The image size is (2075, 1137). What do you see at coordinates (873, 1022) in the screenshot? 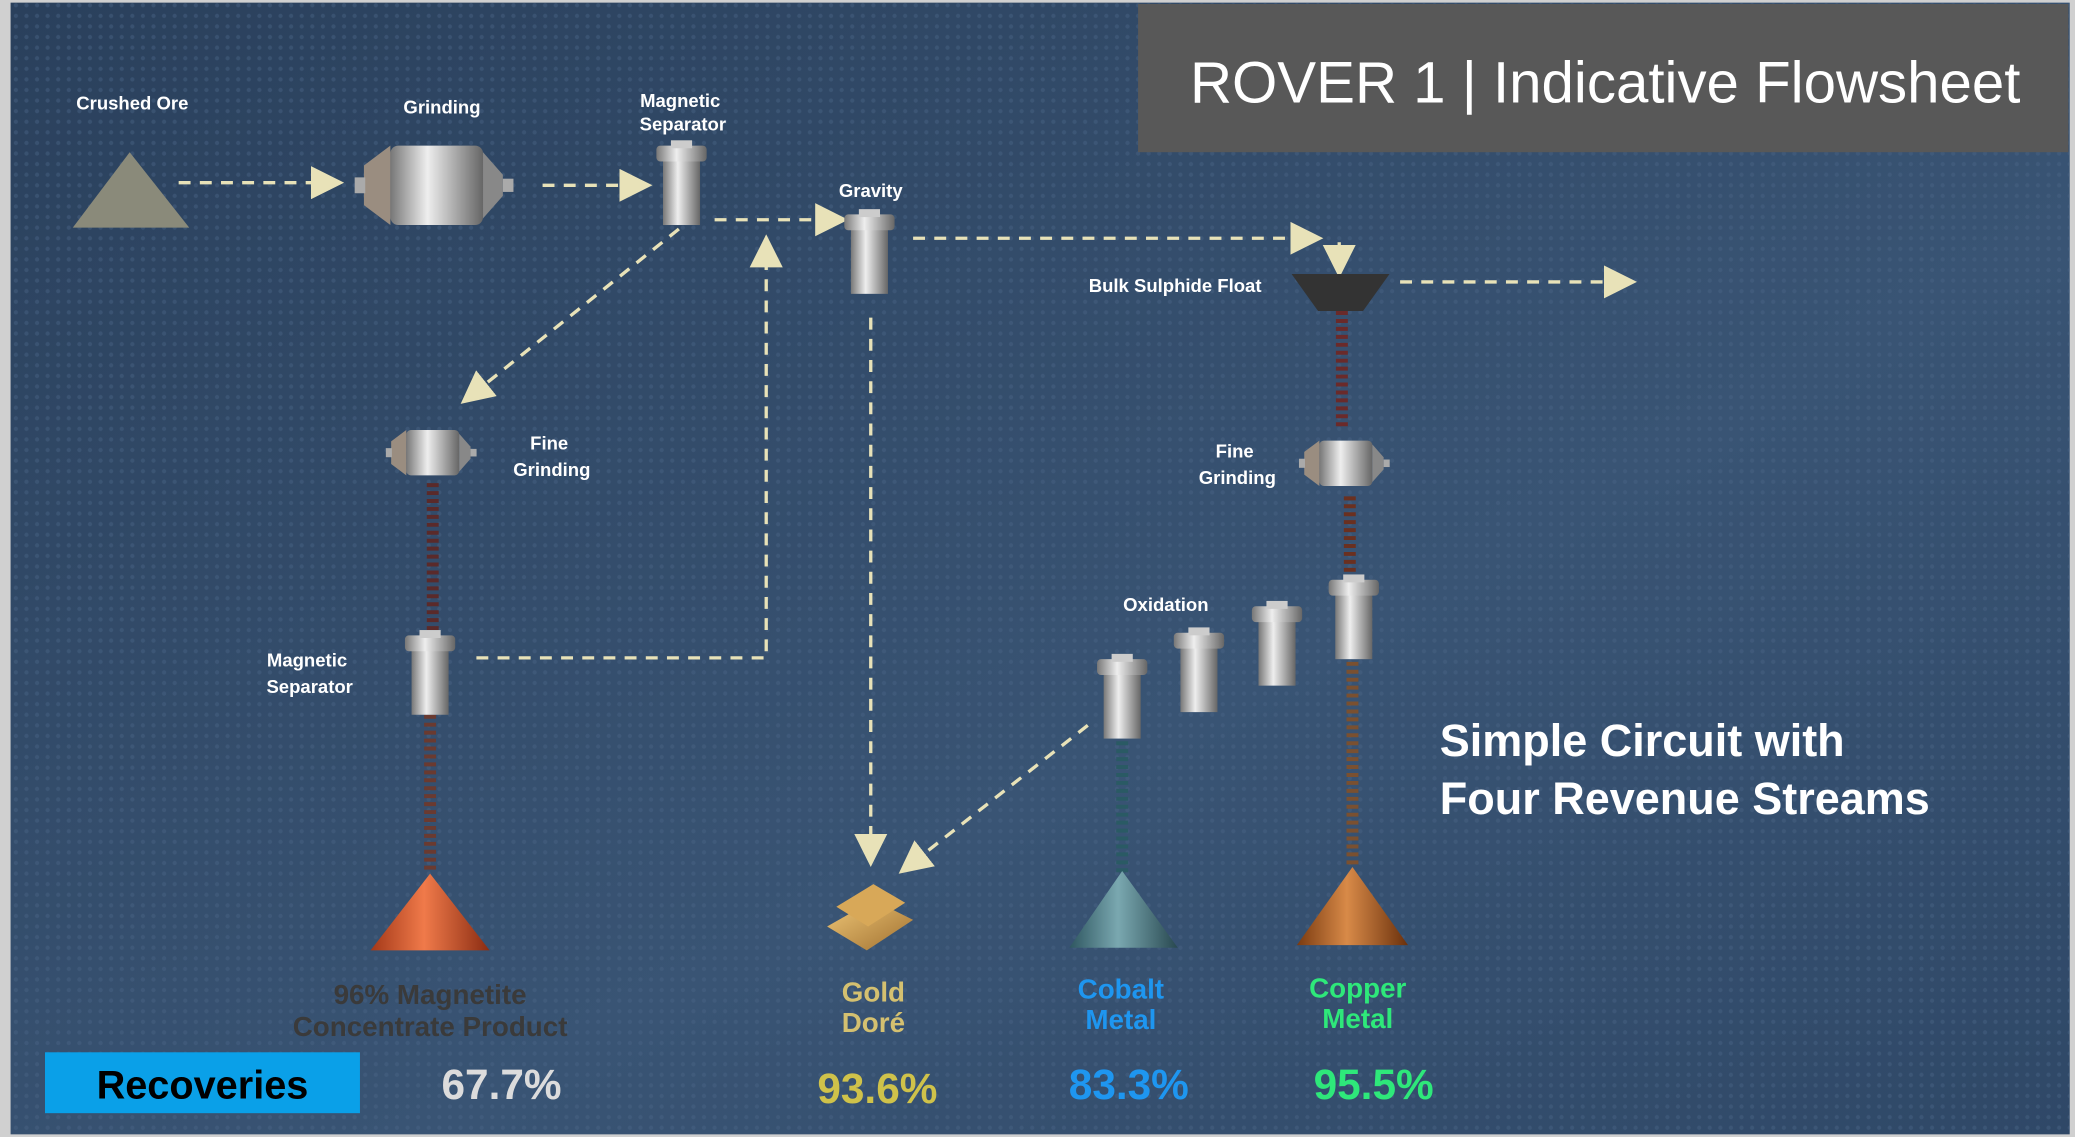
I see `product-label: Doré` at bounding box center [873, 1022].